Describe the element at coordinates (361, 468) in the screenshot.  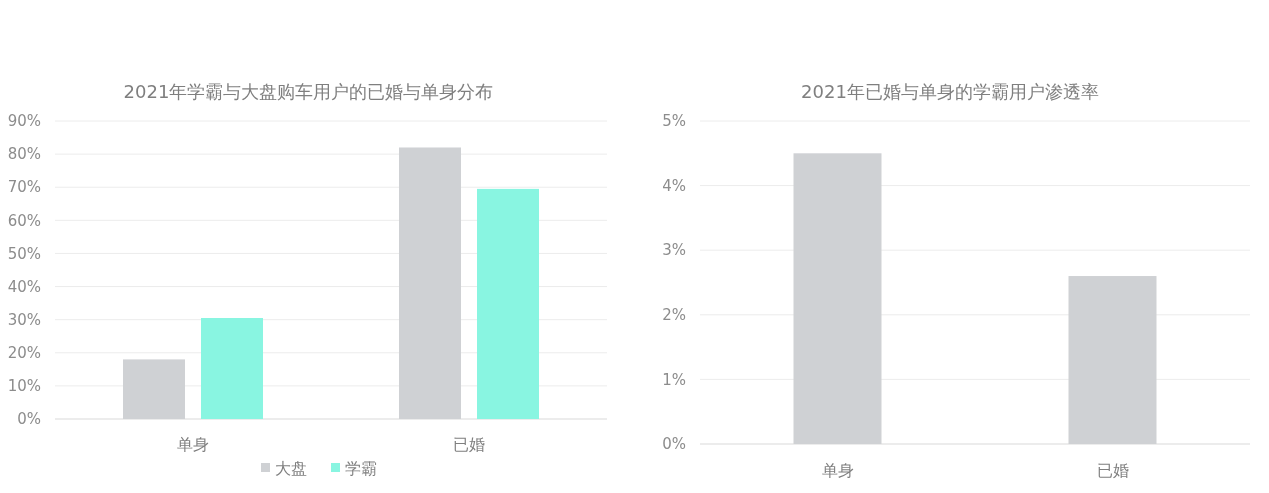
I see `legend-label: 学霸` at that location.